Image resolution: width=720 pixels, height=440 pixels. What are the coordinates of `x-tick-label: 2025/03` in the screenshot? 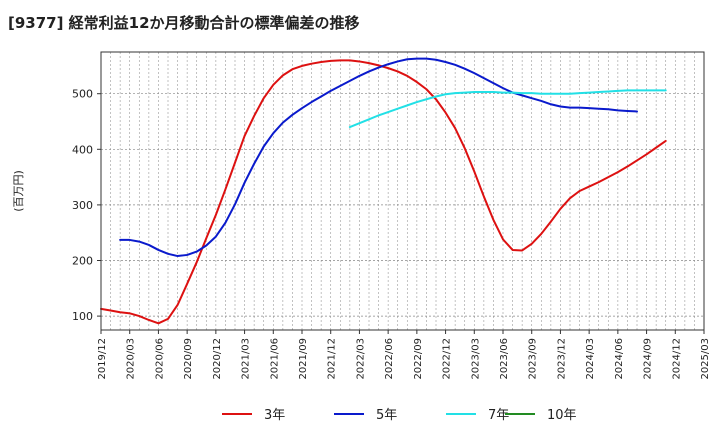 It's located at (705, 359).